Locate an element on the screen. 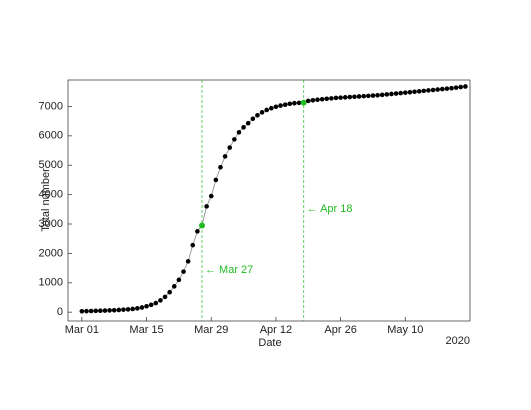  x-tick-label: May 10 is located at coordinates (405, 330).